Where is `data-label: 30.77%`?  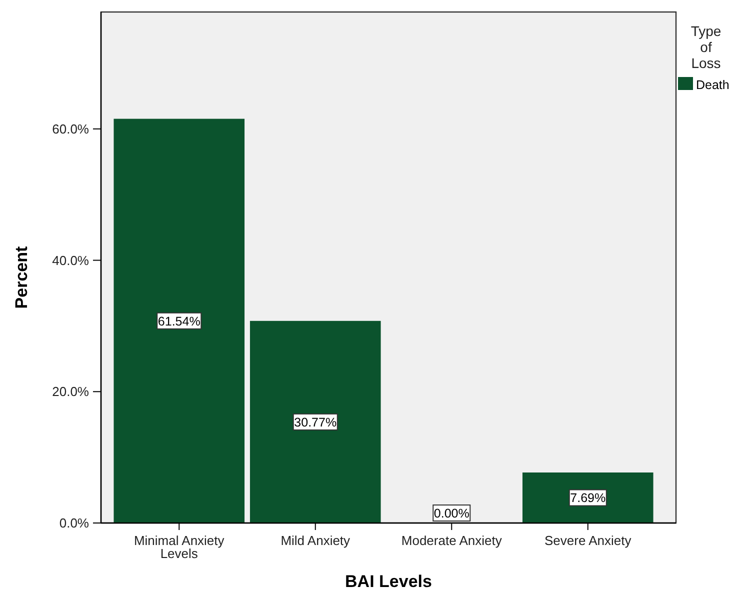 data-label: 30.77% is located at coordinates (315, 422).